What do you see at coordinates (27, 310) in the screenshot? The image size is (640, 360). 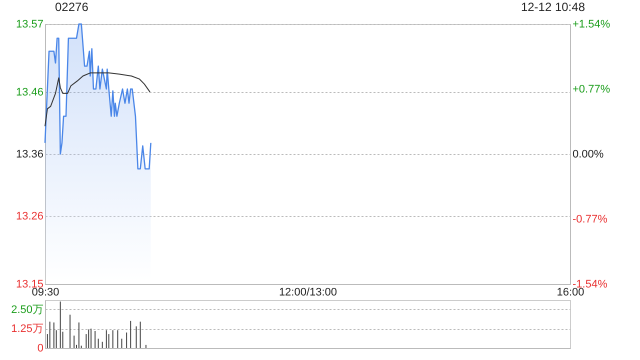 I see `y-tick-label: 2.50万` at bounding box center [27, 310].